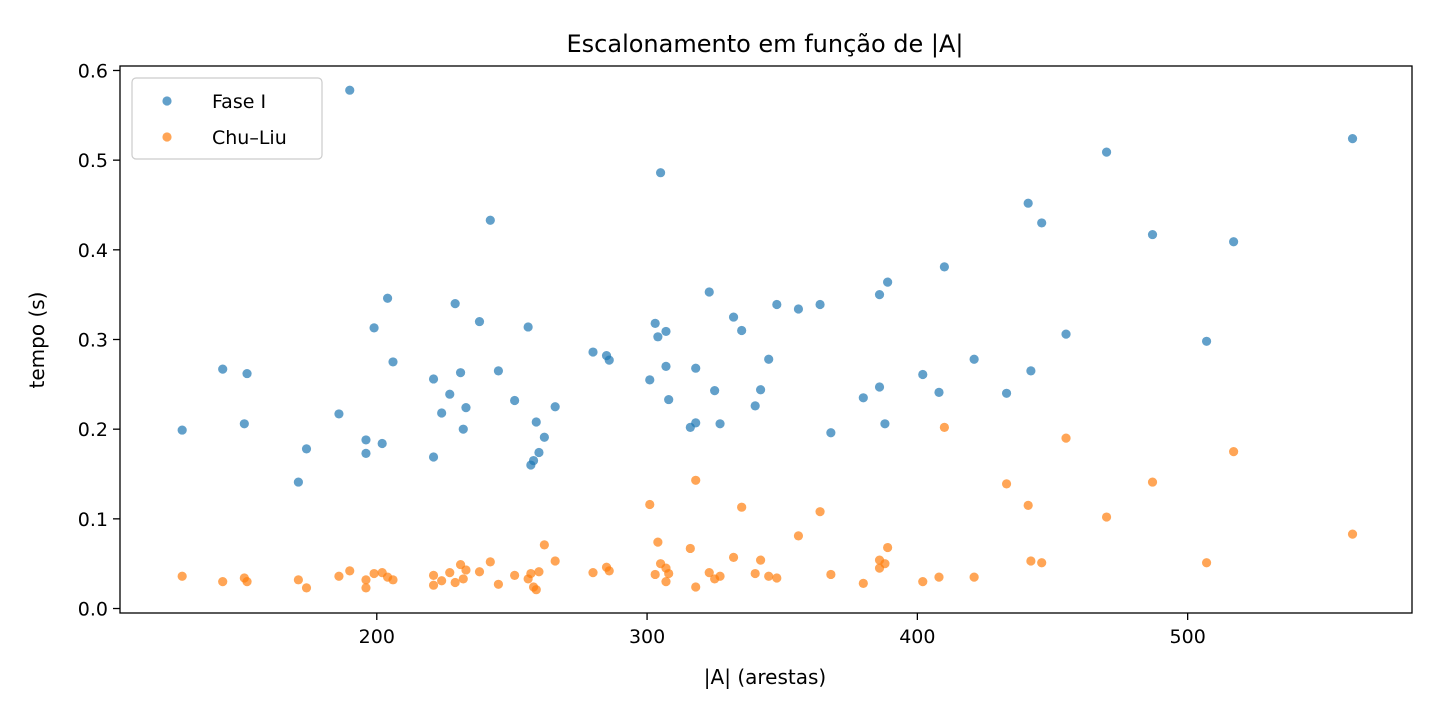 This screenshot has width=1440, height=720. I want to click on y-tick-label: 0.5, so click(93, 161).